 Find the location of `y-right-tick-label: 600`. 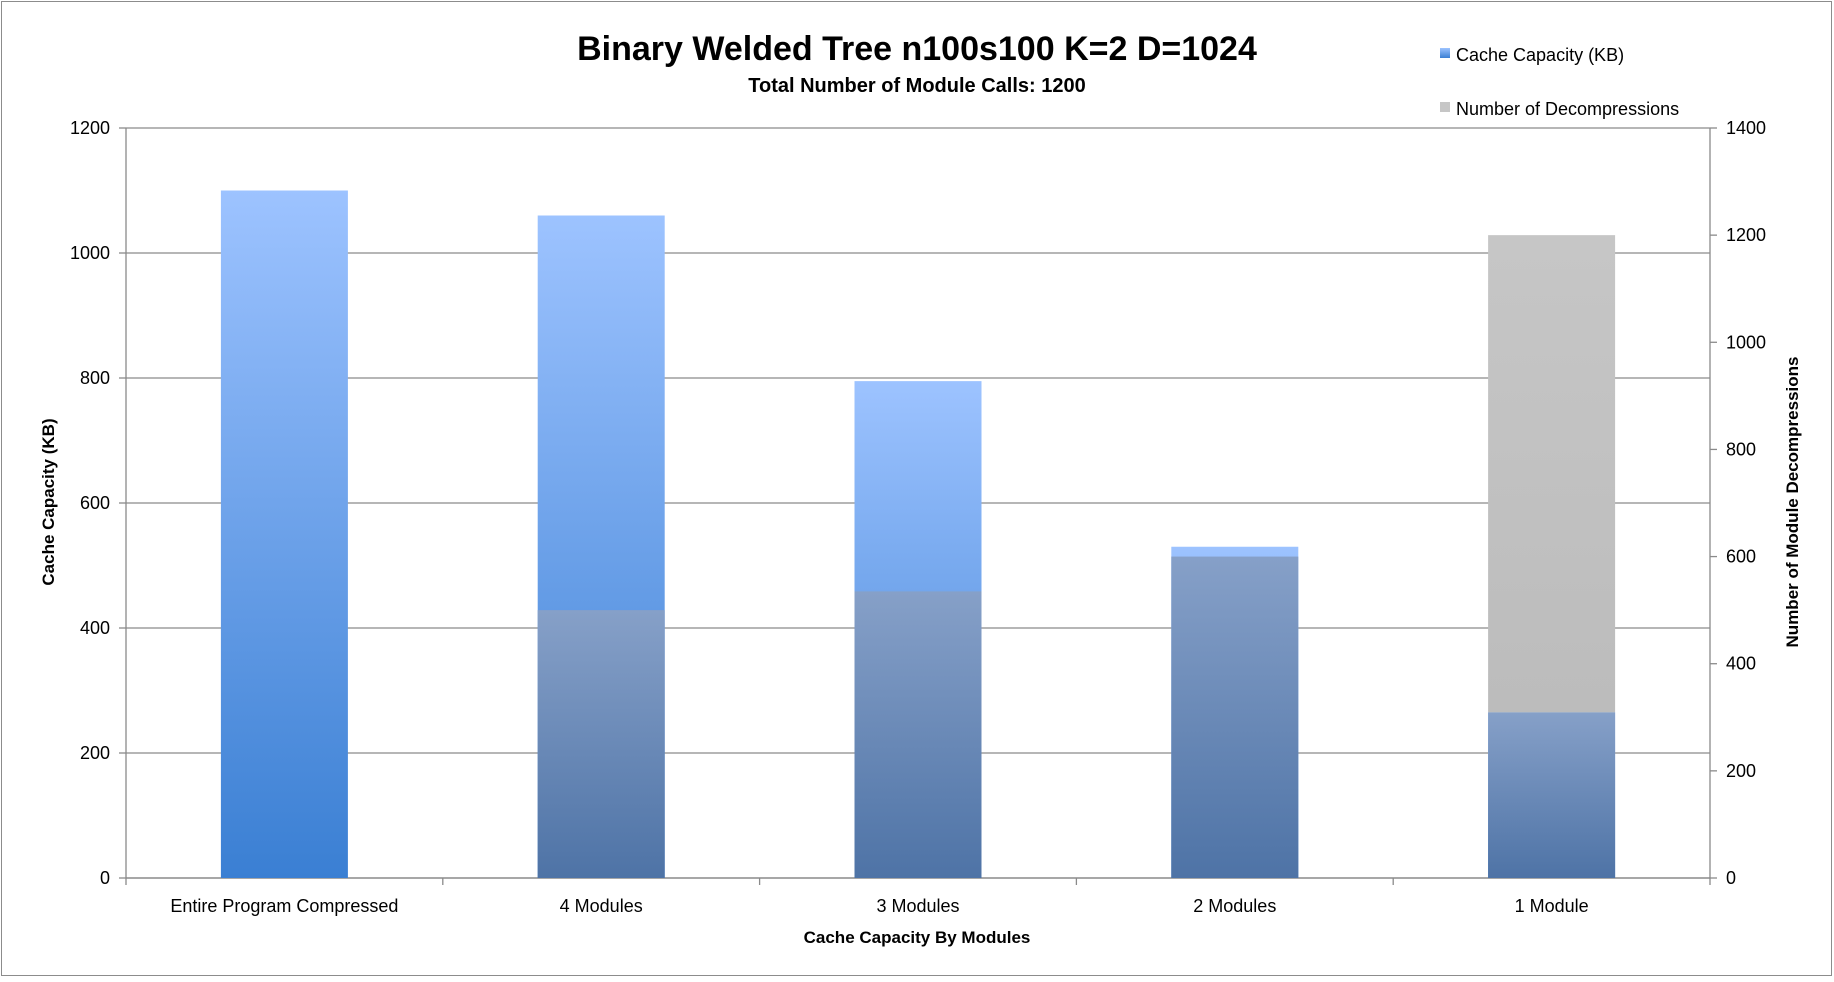

y-right-tick-label: 600 is located at coordinates (1741, 557).